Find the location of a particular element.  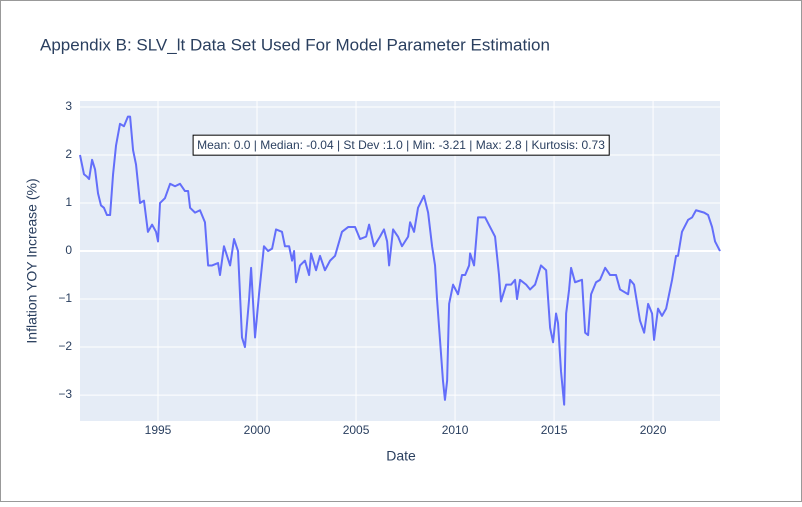

x-tick-label: 2020 is located at coordinates (653, 430).